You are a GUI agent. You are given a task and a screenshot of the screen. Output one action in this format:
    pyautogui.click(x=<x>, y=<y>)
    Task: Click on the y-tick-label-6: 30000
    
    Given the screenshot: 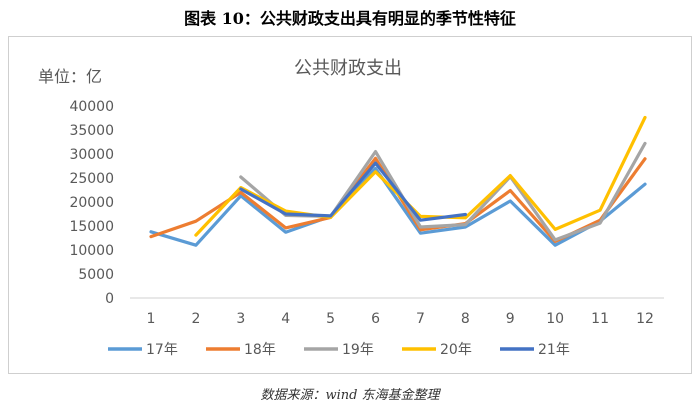 What is the action you would take?
    pyautogui.click(x=91, y=155)
    